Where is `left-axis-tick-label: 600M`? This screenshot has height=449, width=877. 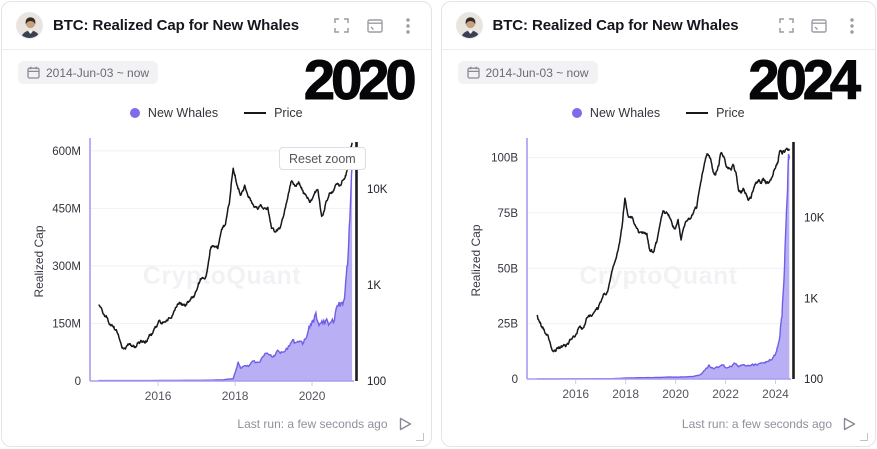 left-axis-tick-label: 600M is located at coordinates (66, 152).